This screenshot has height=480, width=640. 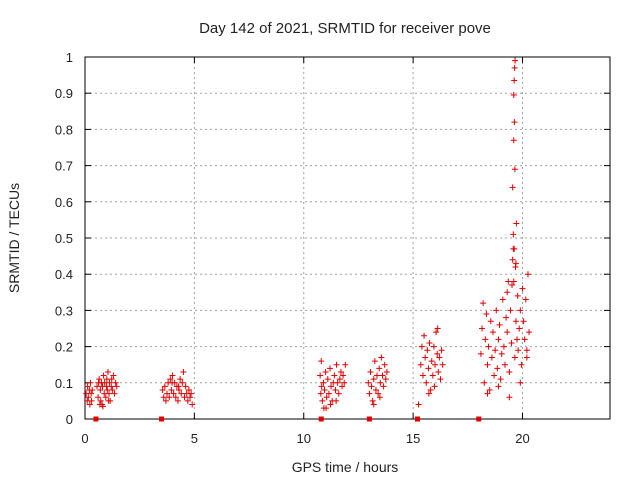 I want to click on y-axis-label: SRMTID / TECUs, so click(x=14, y=238).